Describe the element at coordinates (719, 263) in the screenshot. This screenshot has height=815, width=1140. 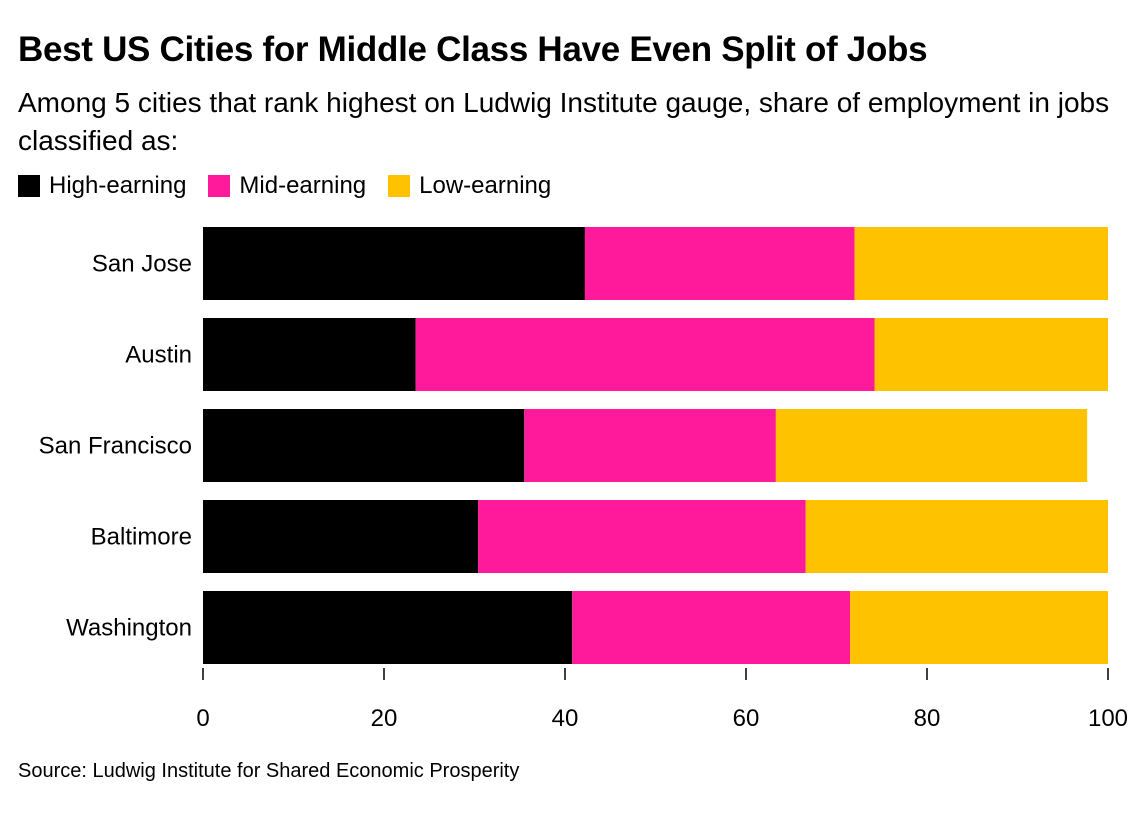
I see `bar-san-jose-mid-earning` at that location.